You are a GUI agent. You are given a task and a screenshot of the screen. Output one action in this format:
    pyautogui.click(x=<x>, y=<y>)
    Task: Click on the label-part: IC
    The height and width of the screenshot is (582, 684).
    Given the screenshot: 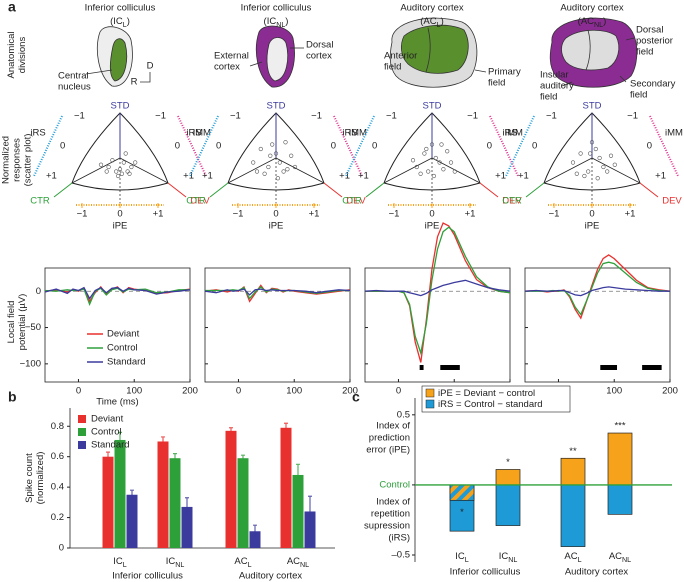 What is the action you would take?
    pyautogui.click(x=171, y=561)
    